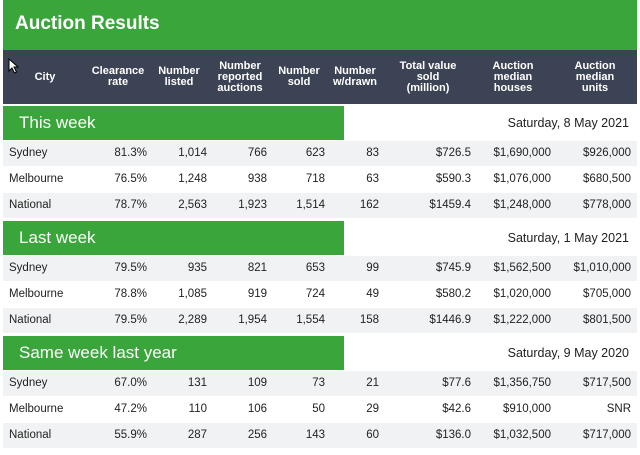  I want to click on value-cell: 110, so click(197, 409).